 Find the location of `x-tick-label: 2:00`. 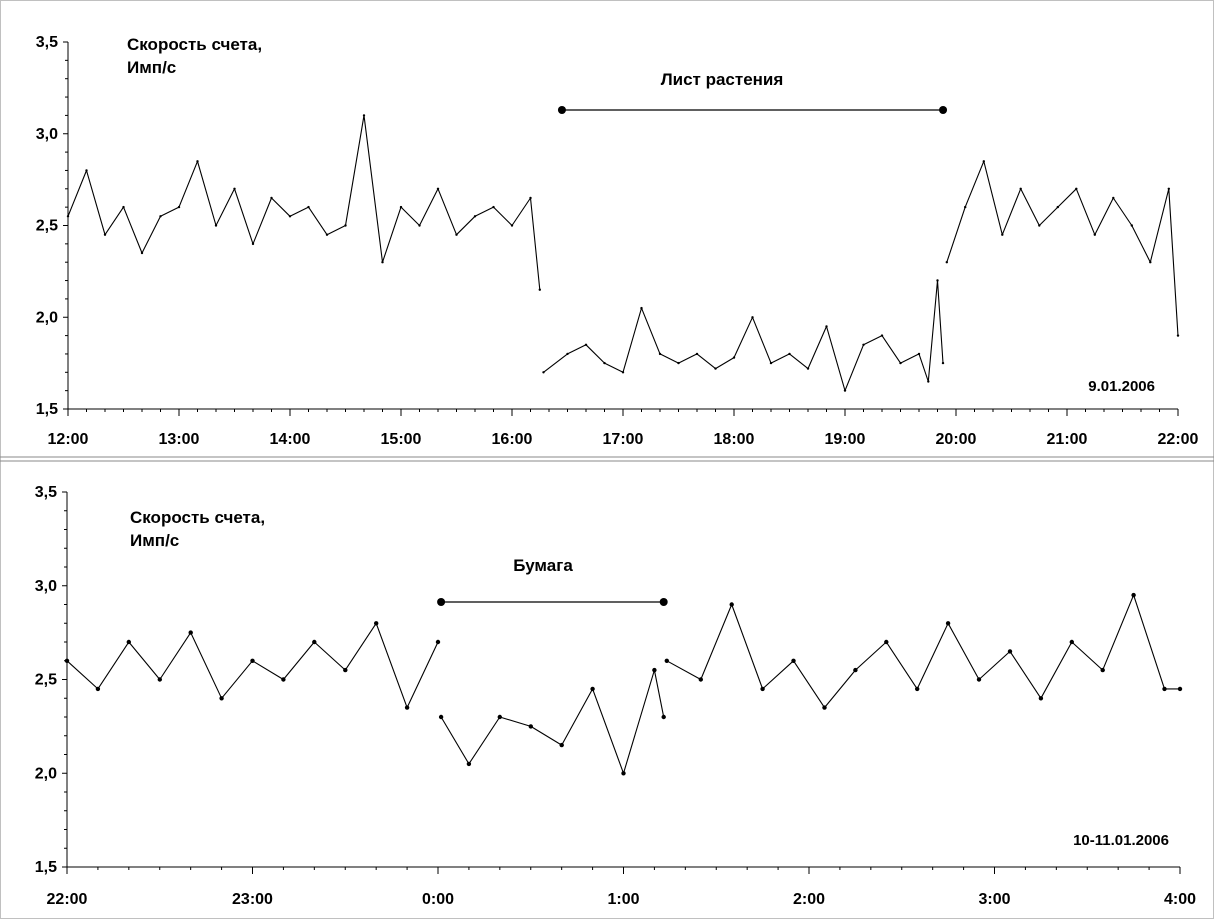

x-tick-label: 2:00 is located at coordinates (809, 899).